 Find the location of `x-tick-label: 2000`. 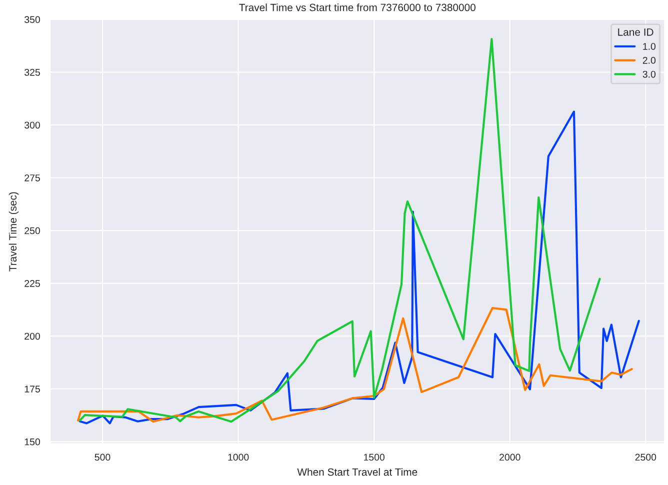

x-tick-label: 2000 is located at coordinates (510, 457).